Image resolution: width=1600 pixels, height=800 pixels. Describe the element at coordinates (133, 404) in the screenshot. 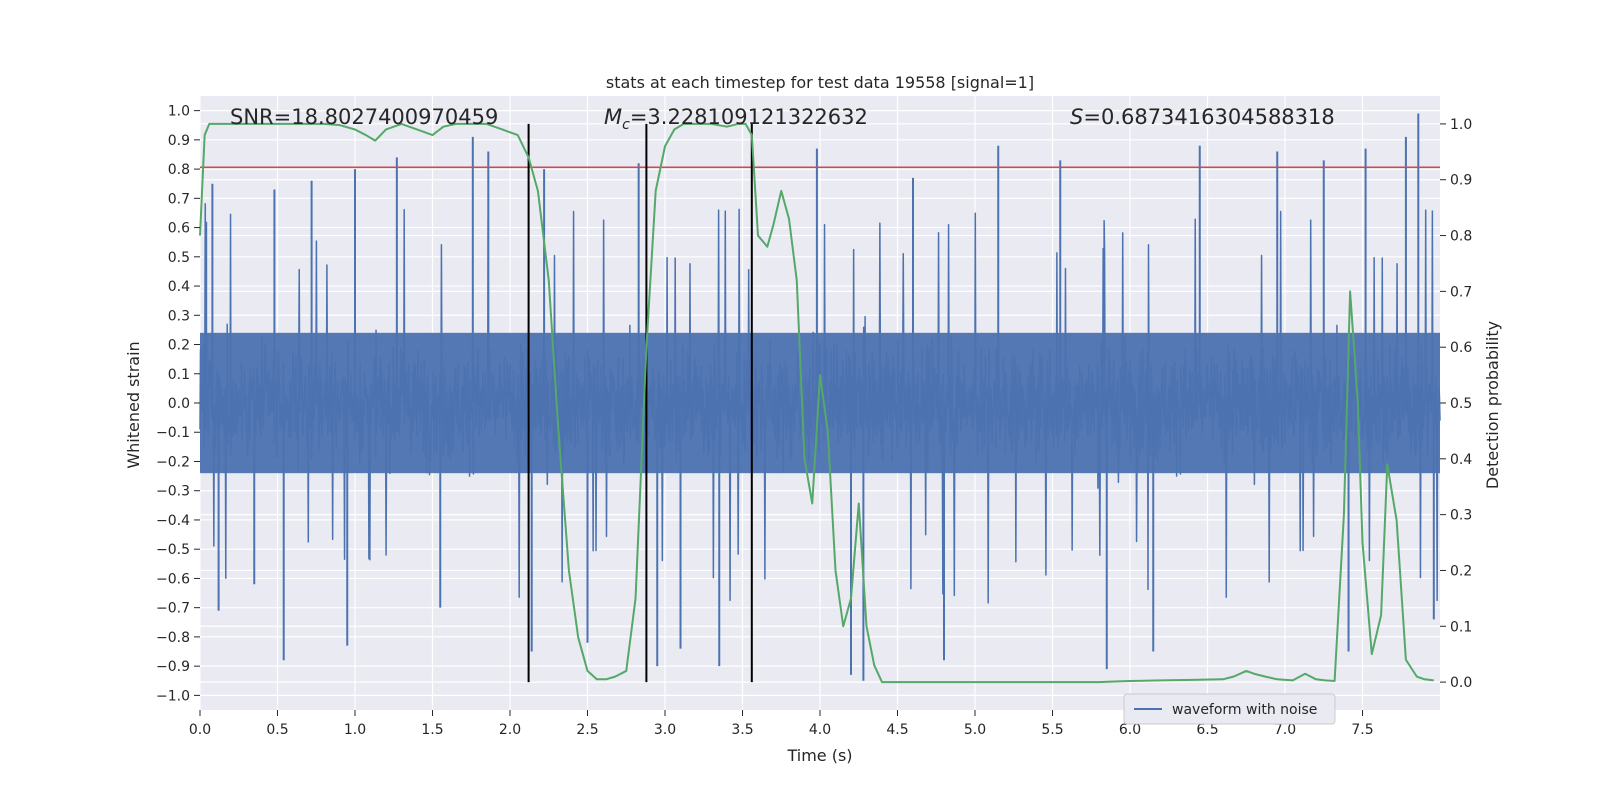

I see `y-axis-label: Whitened strain` at that location.